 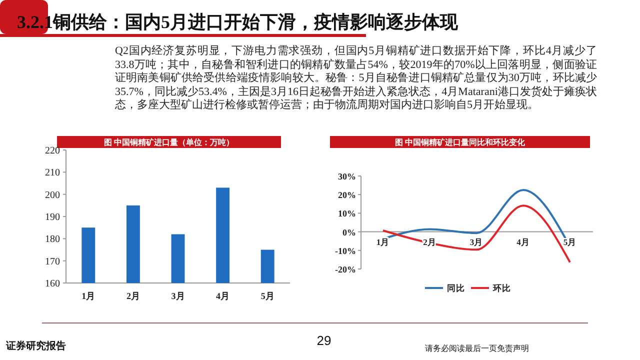 What do you see at coordinates (345, 251) in the screenshot?
I see `y-tick-label: -10%` at bounding box center [345, 251].